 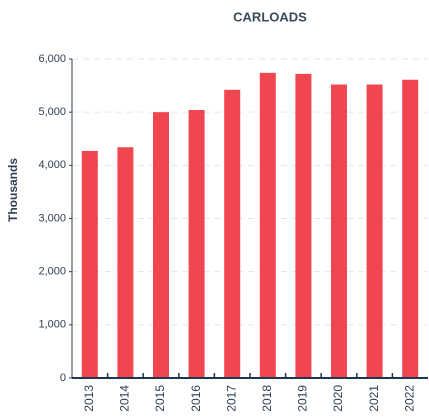 What do you see at coordinates (196, 398) in the screenshot?
I see `x-tick-label: 2016` at bounding box center [196, 398].